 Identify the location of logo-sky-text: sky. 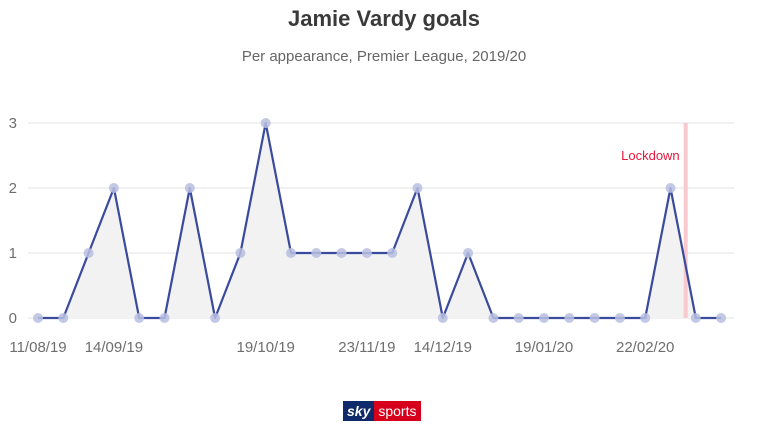
(359, 411).